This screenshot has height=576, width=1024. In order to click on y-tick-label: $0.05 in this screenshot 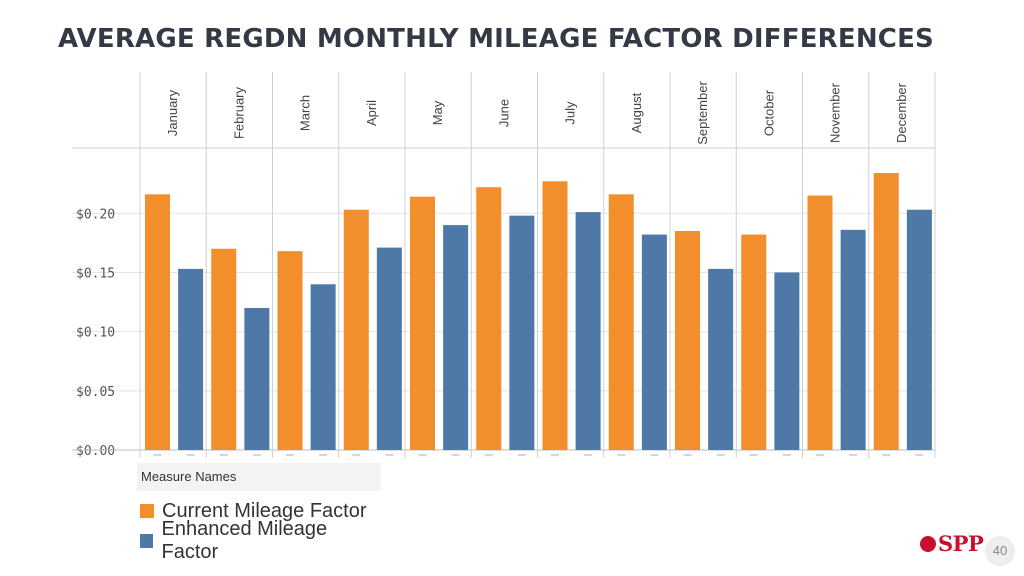, I will do `click(95, 392)`.